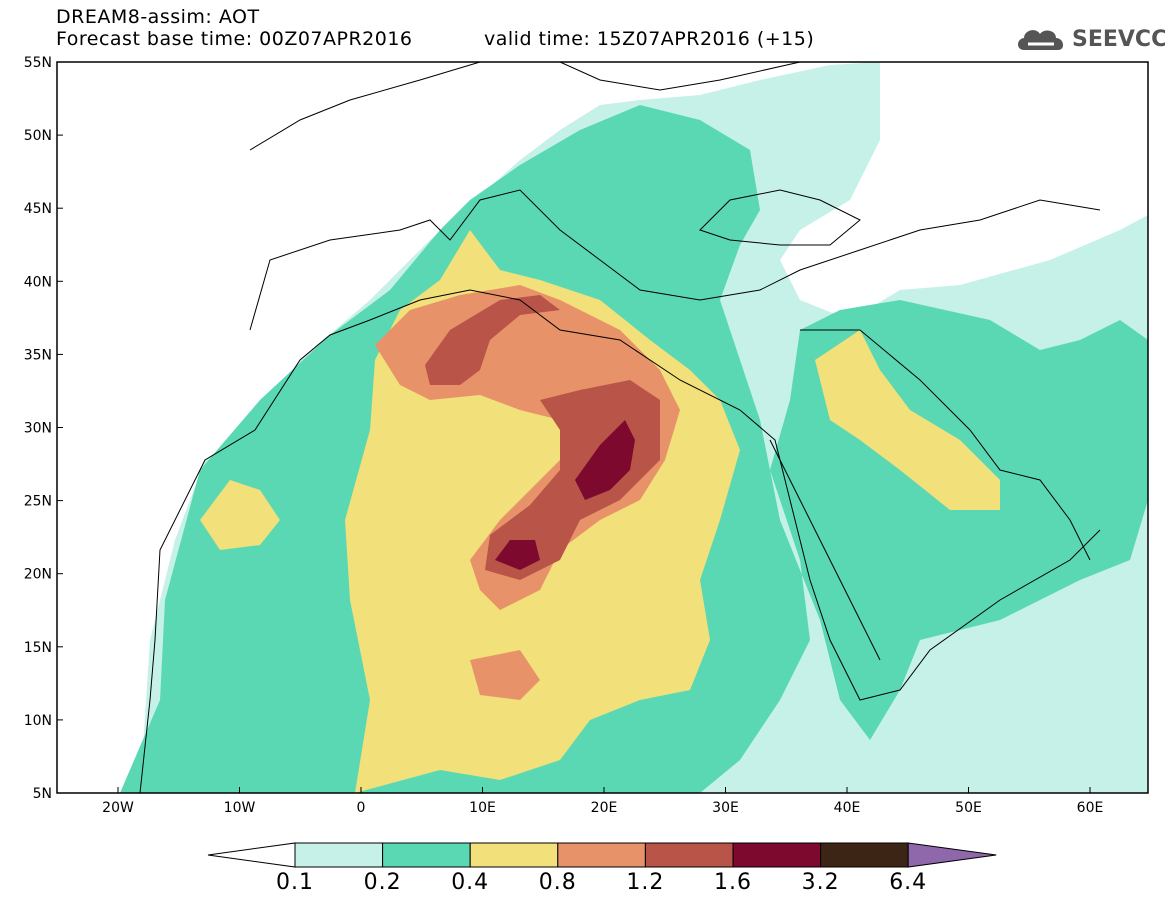 The width and height of the screenshot is (1165, 905). Describe the element at coordinates (645, 882) in the screenshot. I see `colorbar-label: 1.2` at that location.